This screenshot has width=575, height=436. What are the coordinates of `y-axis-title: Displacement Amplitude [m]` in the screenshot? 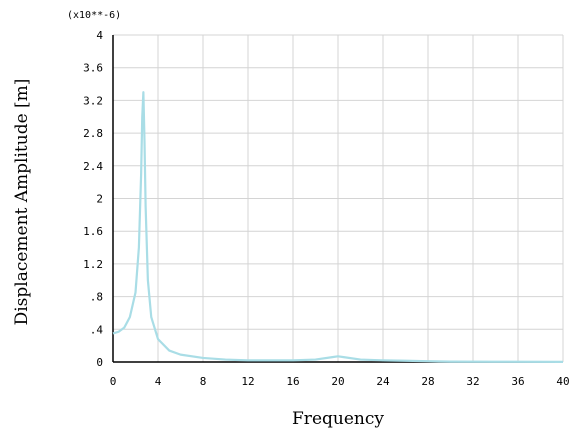 It's located at (22, 202).